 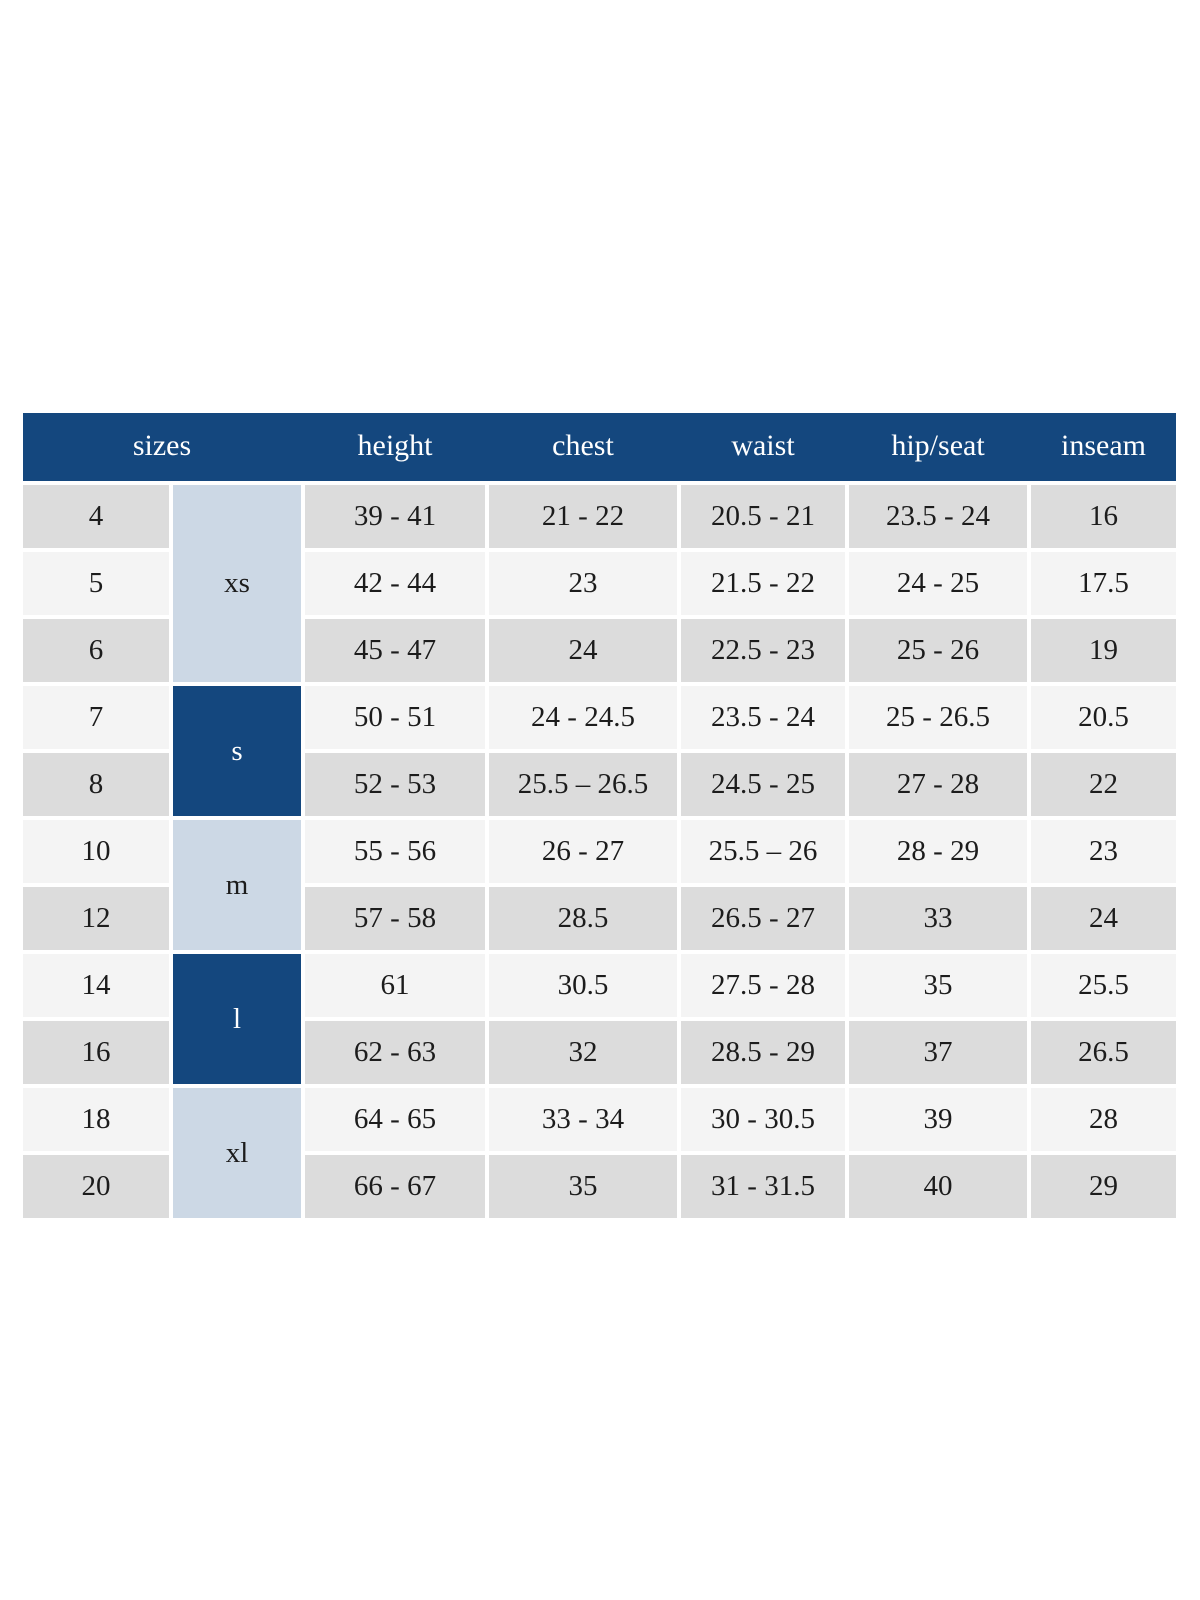 What do you see at coordinates (1103, 918) in the screenshot?
I see `inseam-cell: 24` at bounding box center [1103, 918].